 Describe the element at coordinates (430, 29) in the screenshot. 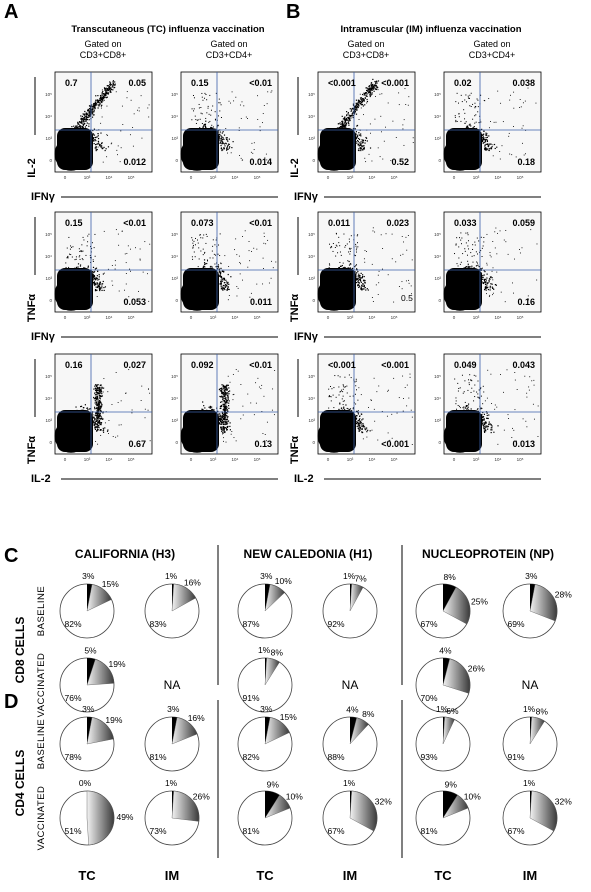

I see `panel-title: Intramuscular (IM) influenza vaccination` at that location.